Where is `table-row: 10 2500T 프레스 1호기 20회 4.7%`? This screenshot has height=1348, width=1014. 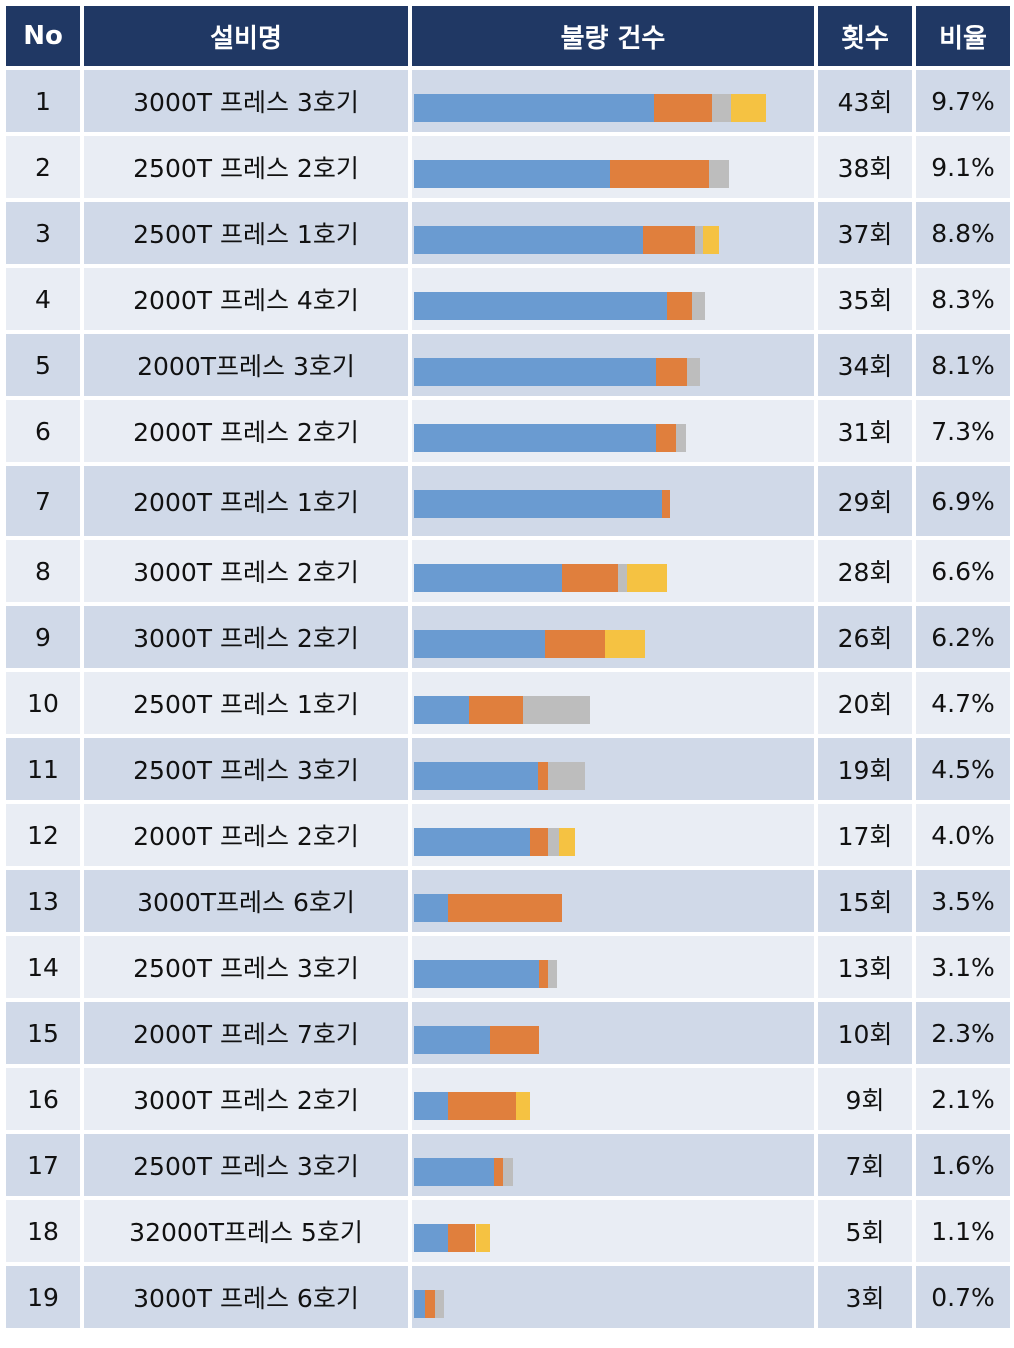
table-row: 10 2500T 프레스 1호기 20회 4.7% is located at coordinates (508, 703).